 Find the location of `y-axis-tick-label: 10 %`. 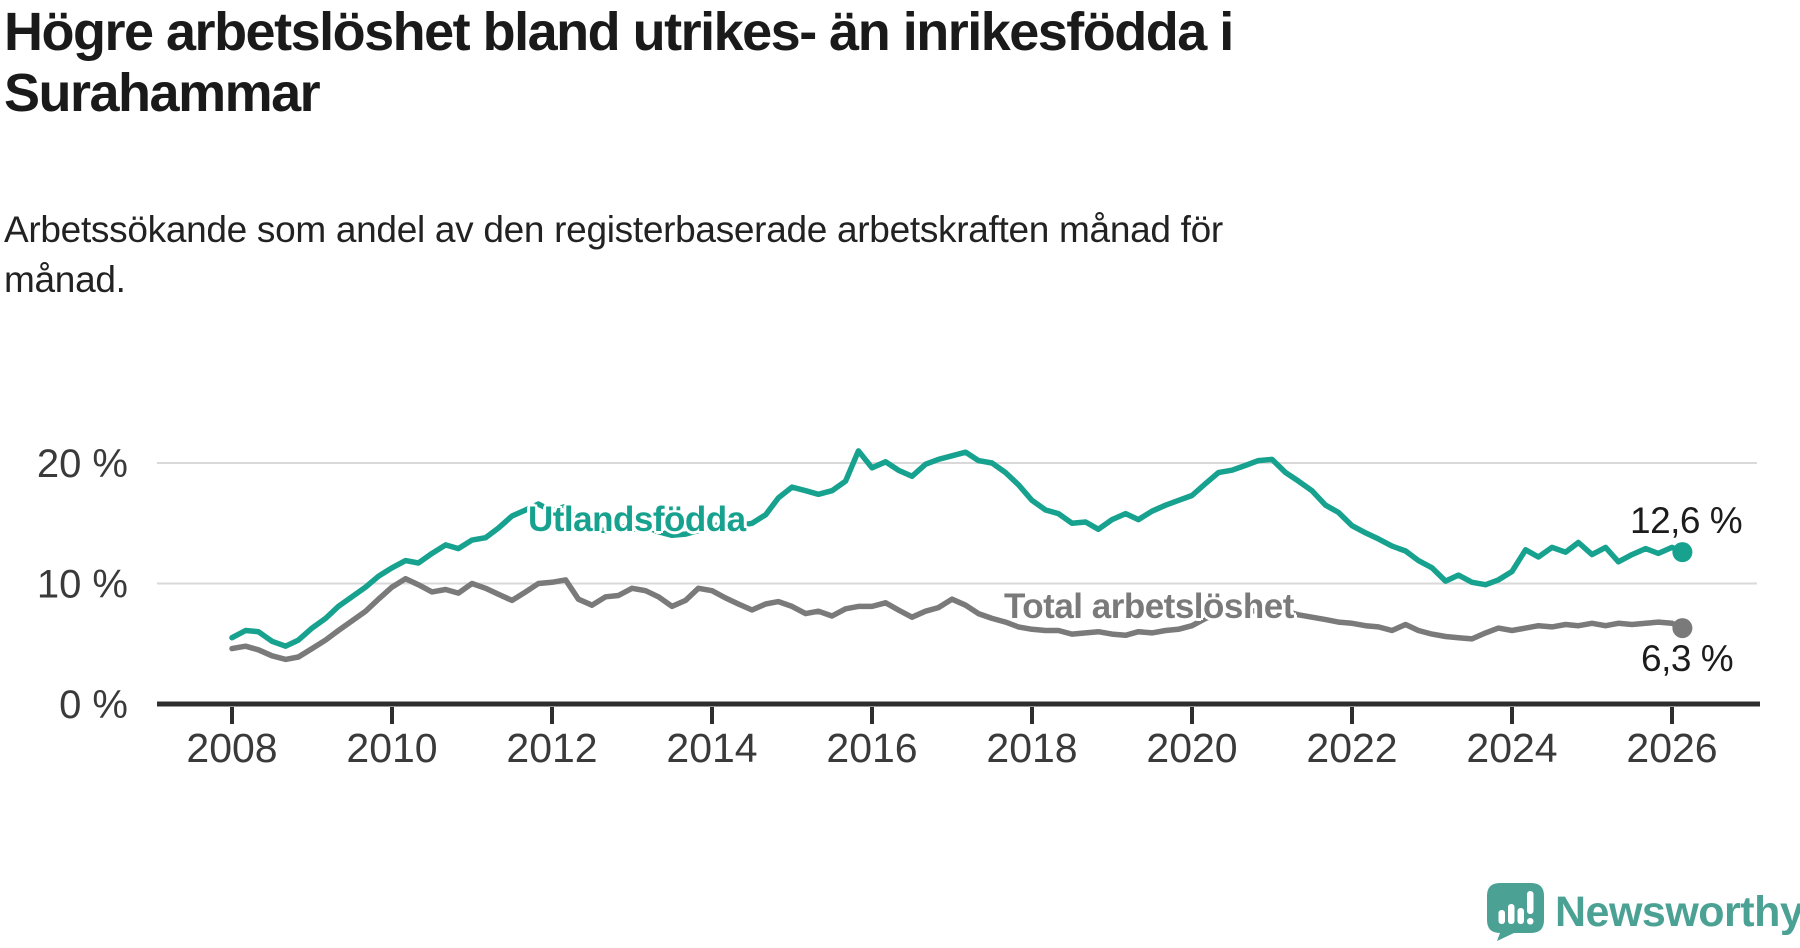

y-axis-tick-label: 10 % is located at coordinates (82, 585).